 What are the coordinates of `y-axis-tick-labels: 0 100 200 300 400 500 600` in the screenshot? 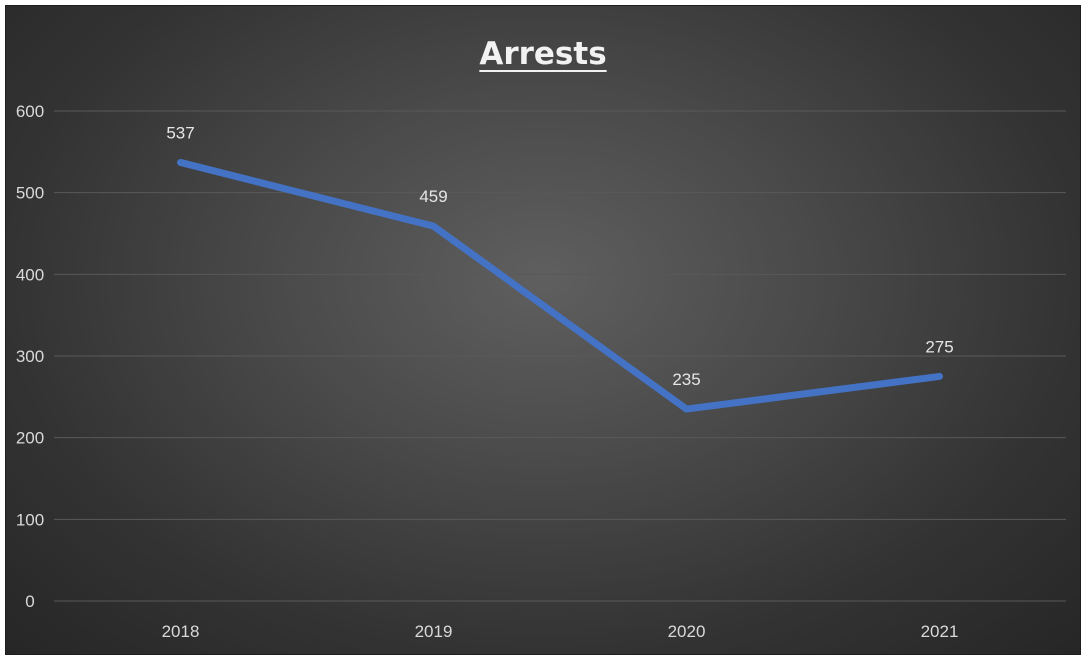 It's located at (30, 356).